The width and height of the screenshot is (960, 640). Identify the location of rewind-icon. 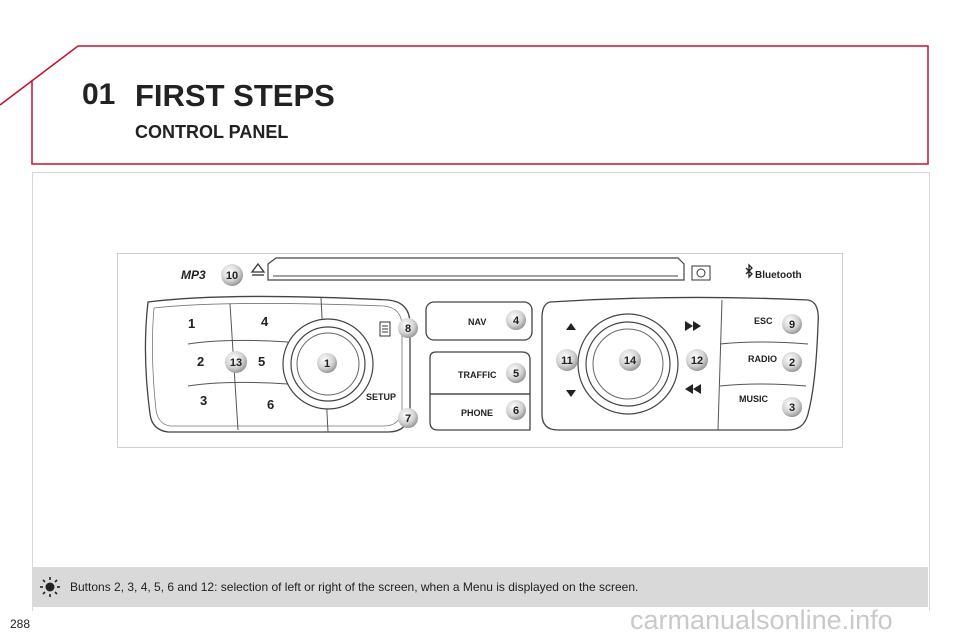
(693, 389).